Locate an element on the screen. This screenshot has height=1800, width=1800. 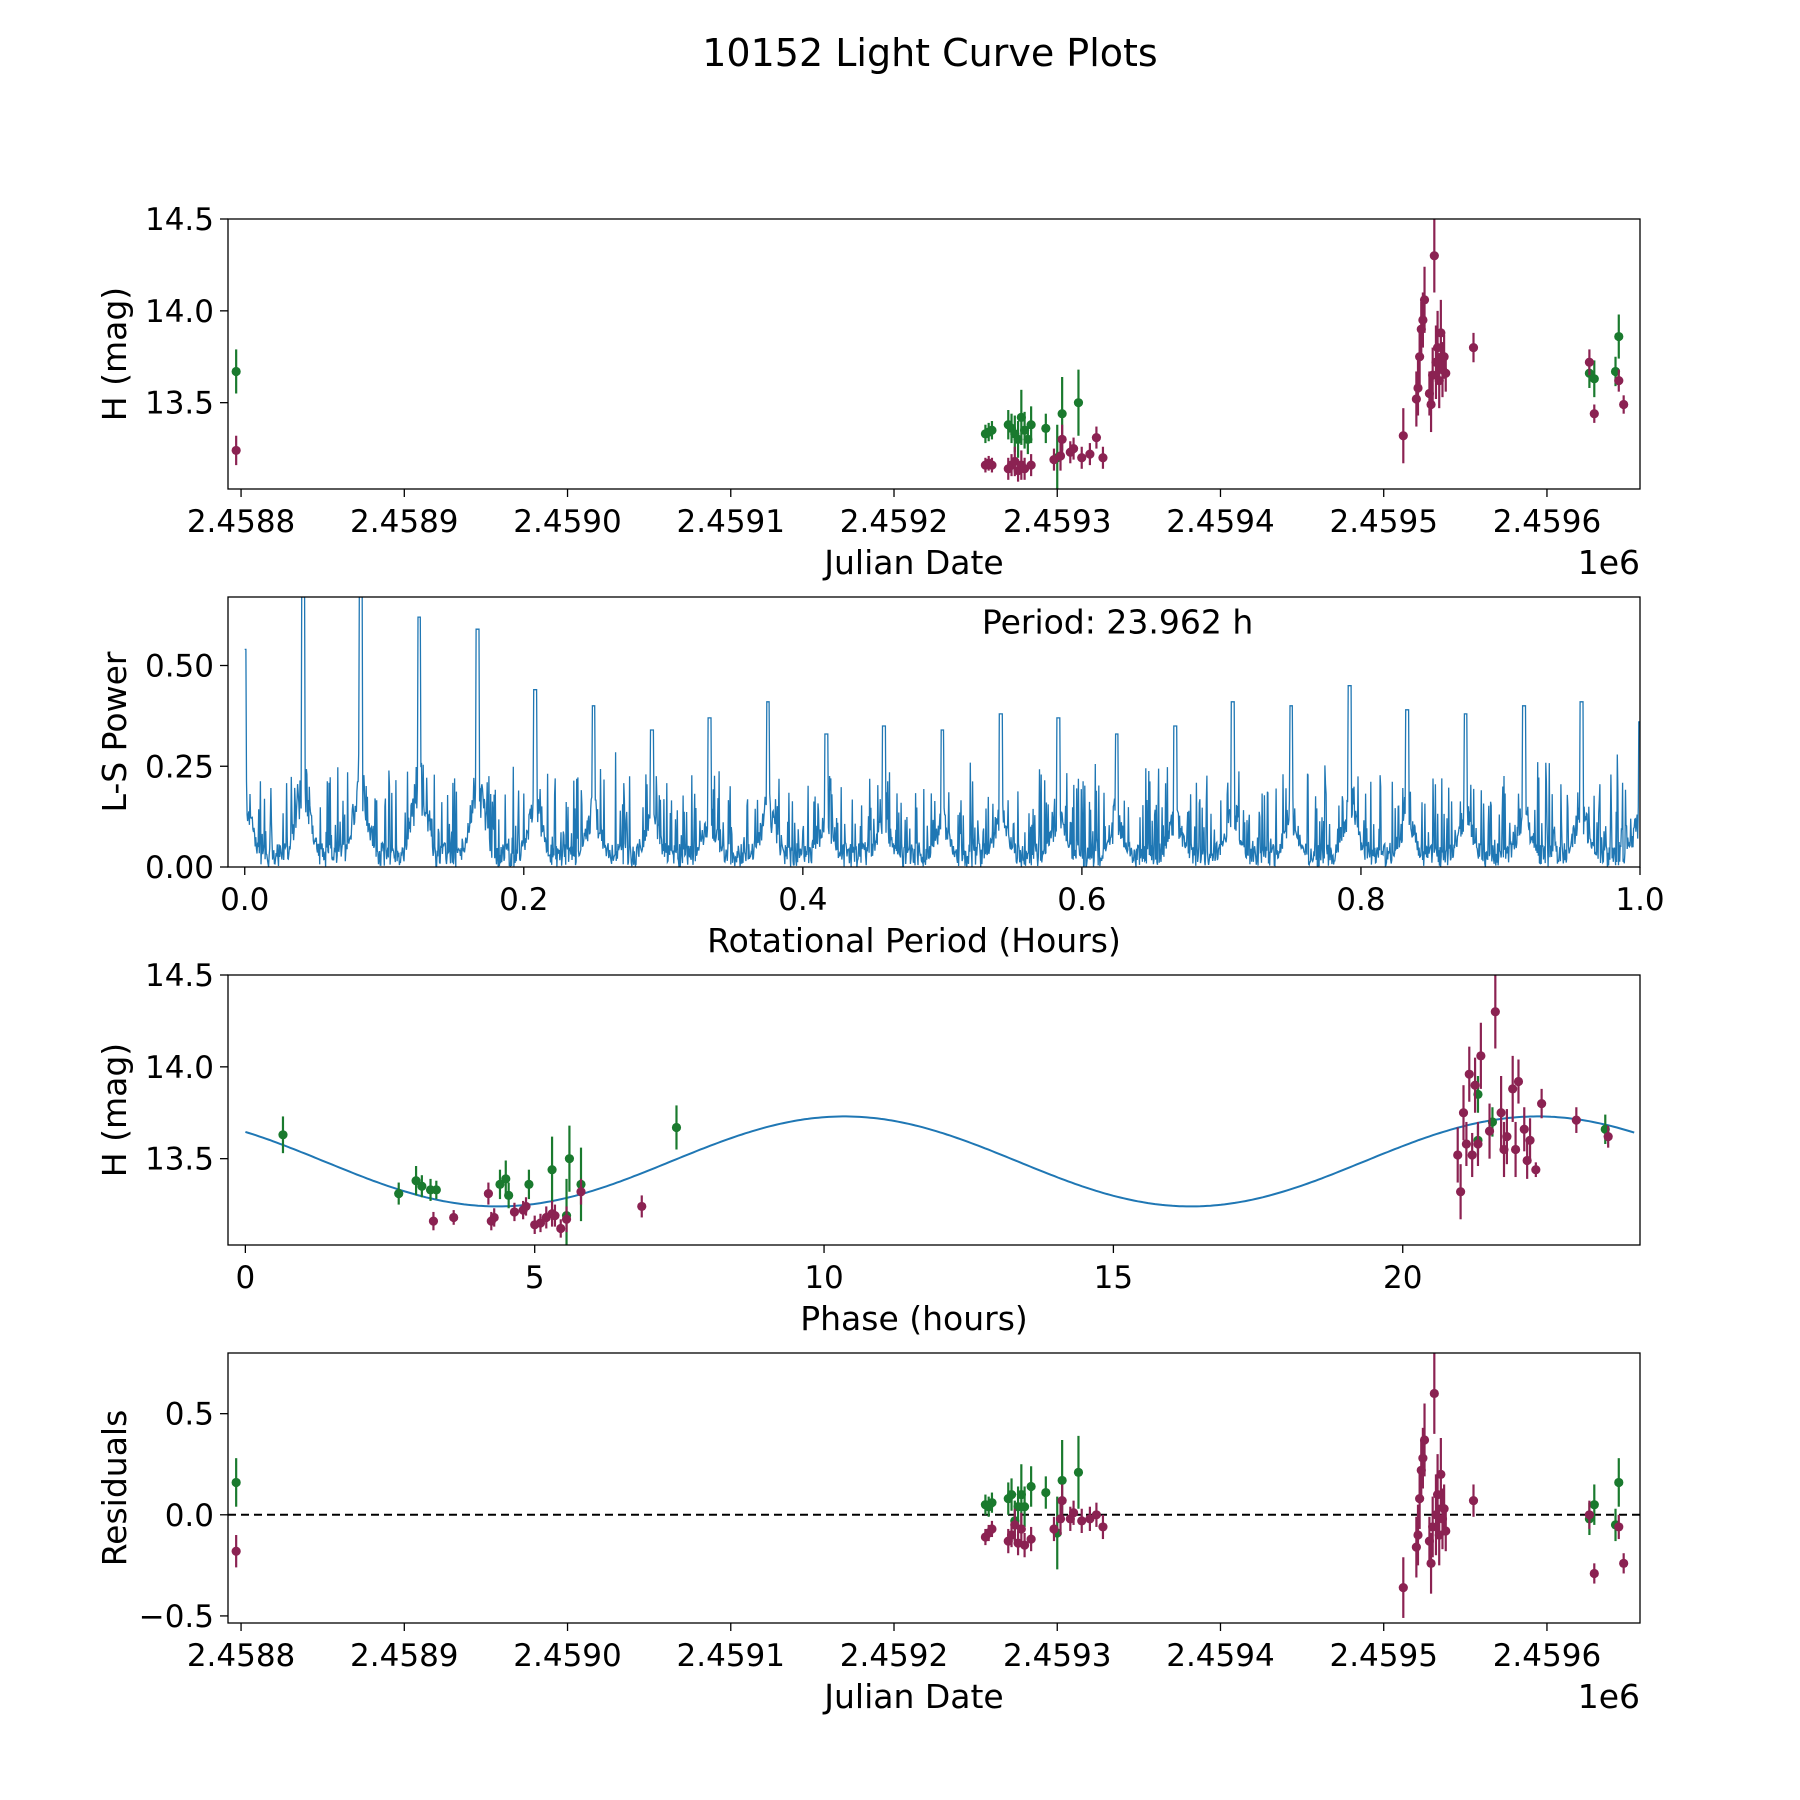
y-tick-label: 13.5 is located at coordinates (179, 1160).